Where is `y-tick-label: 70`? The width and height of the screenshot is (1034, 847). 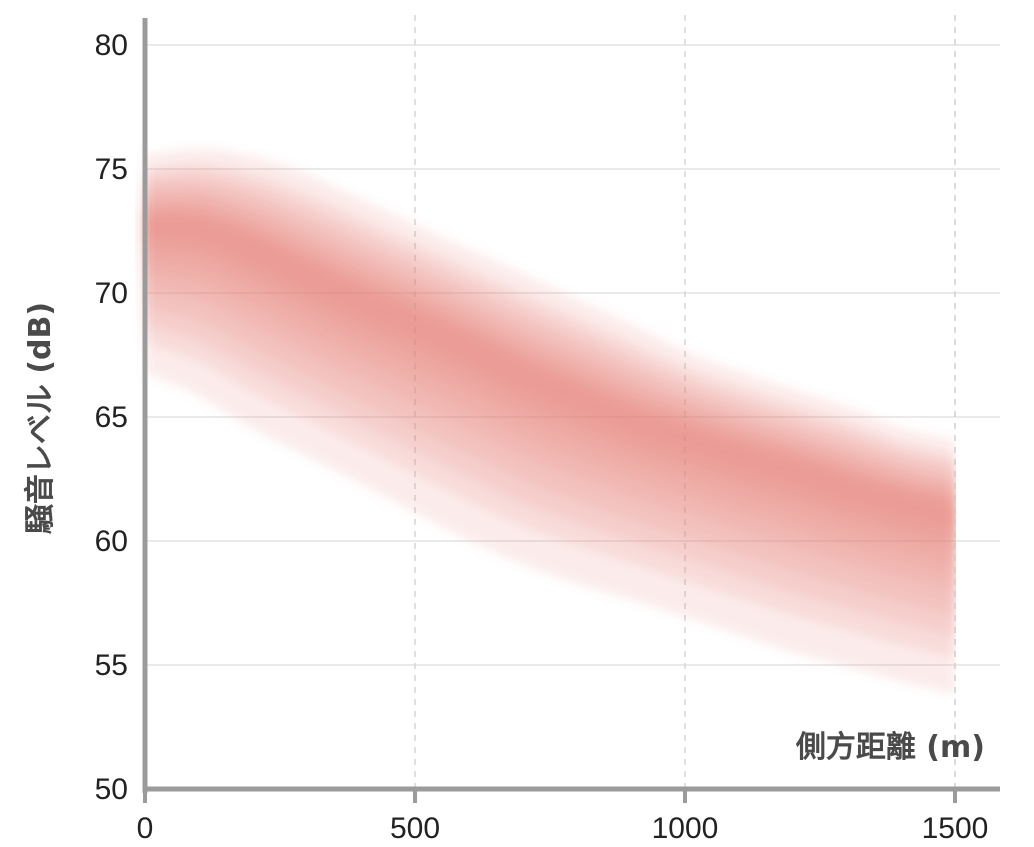 y-tick-label: 70 is located at coordinates (111, 293).